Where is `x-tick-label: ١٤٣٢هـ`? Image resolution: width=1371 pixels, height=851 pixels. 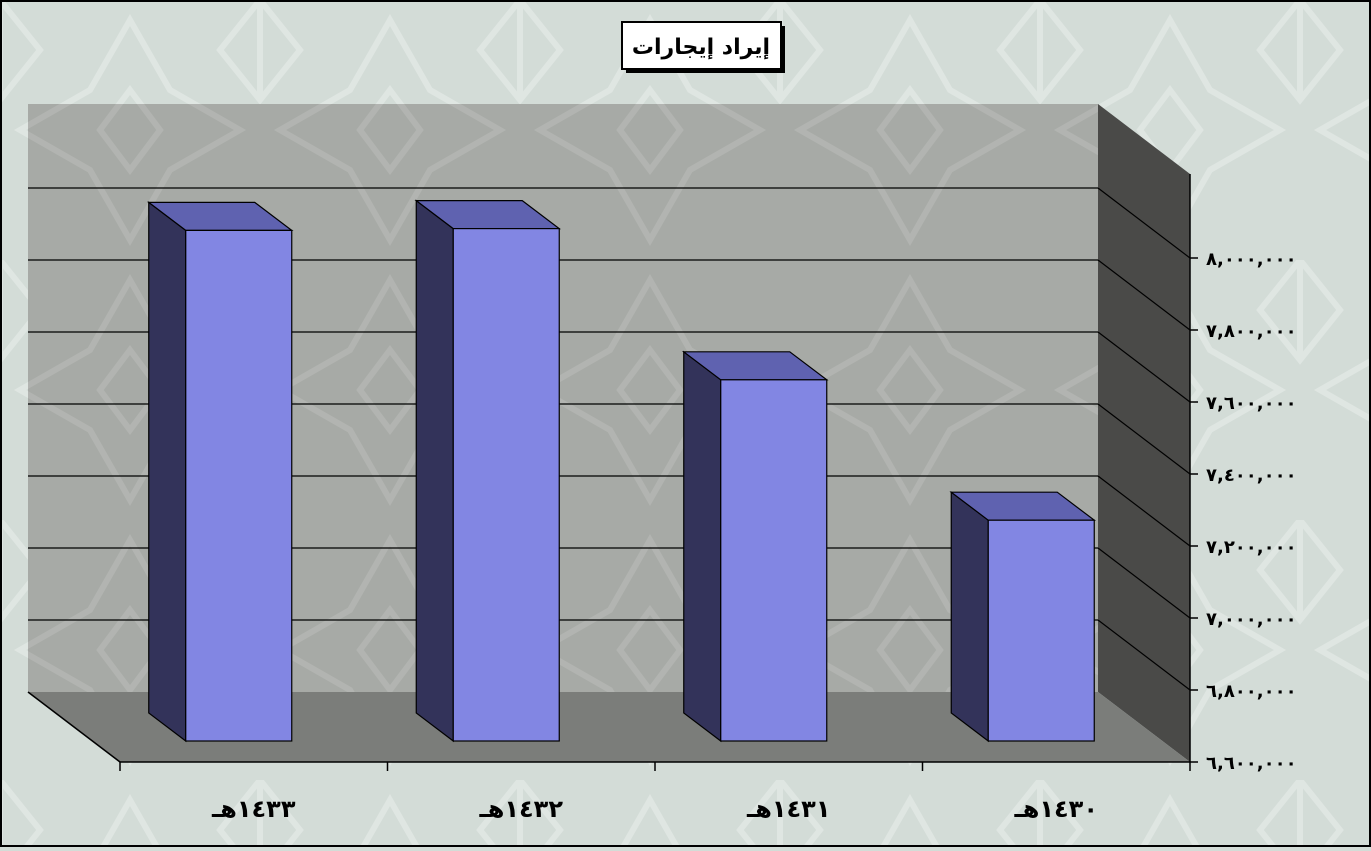
x-tick-label: ١٤٣٢هـ is located at coordinates (521, 809).